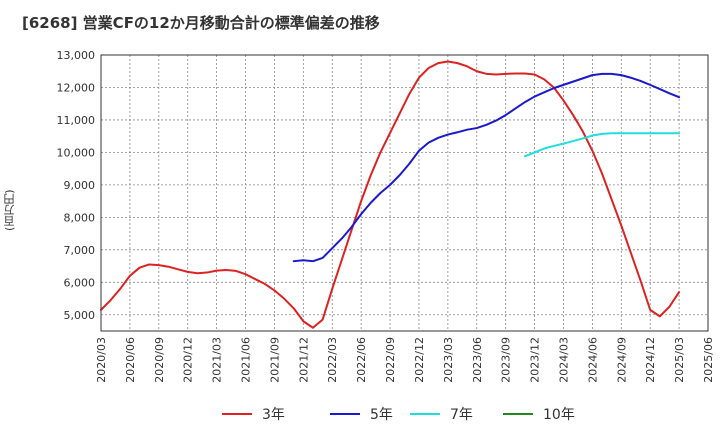 The width and height of the screenshot is (720, 440). I want to click on x-tick-label: 2021/09, so click(274, 360).